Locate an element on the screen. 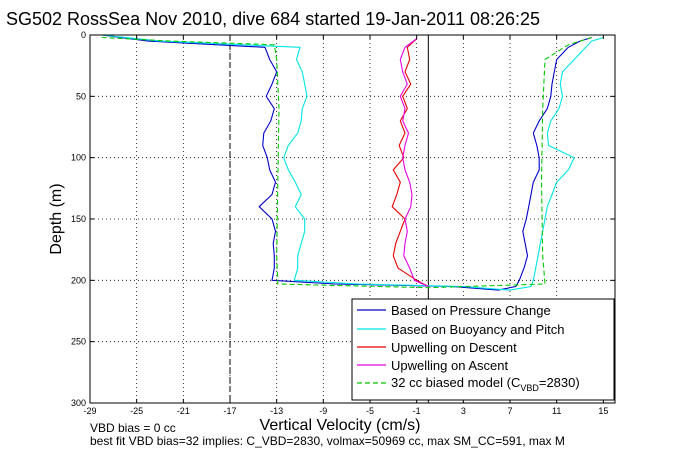 The height and width of the screenshot is (454, 681). x-tick-label: 11 is located at coordinates (556, 411).